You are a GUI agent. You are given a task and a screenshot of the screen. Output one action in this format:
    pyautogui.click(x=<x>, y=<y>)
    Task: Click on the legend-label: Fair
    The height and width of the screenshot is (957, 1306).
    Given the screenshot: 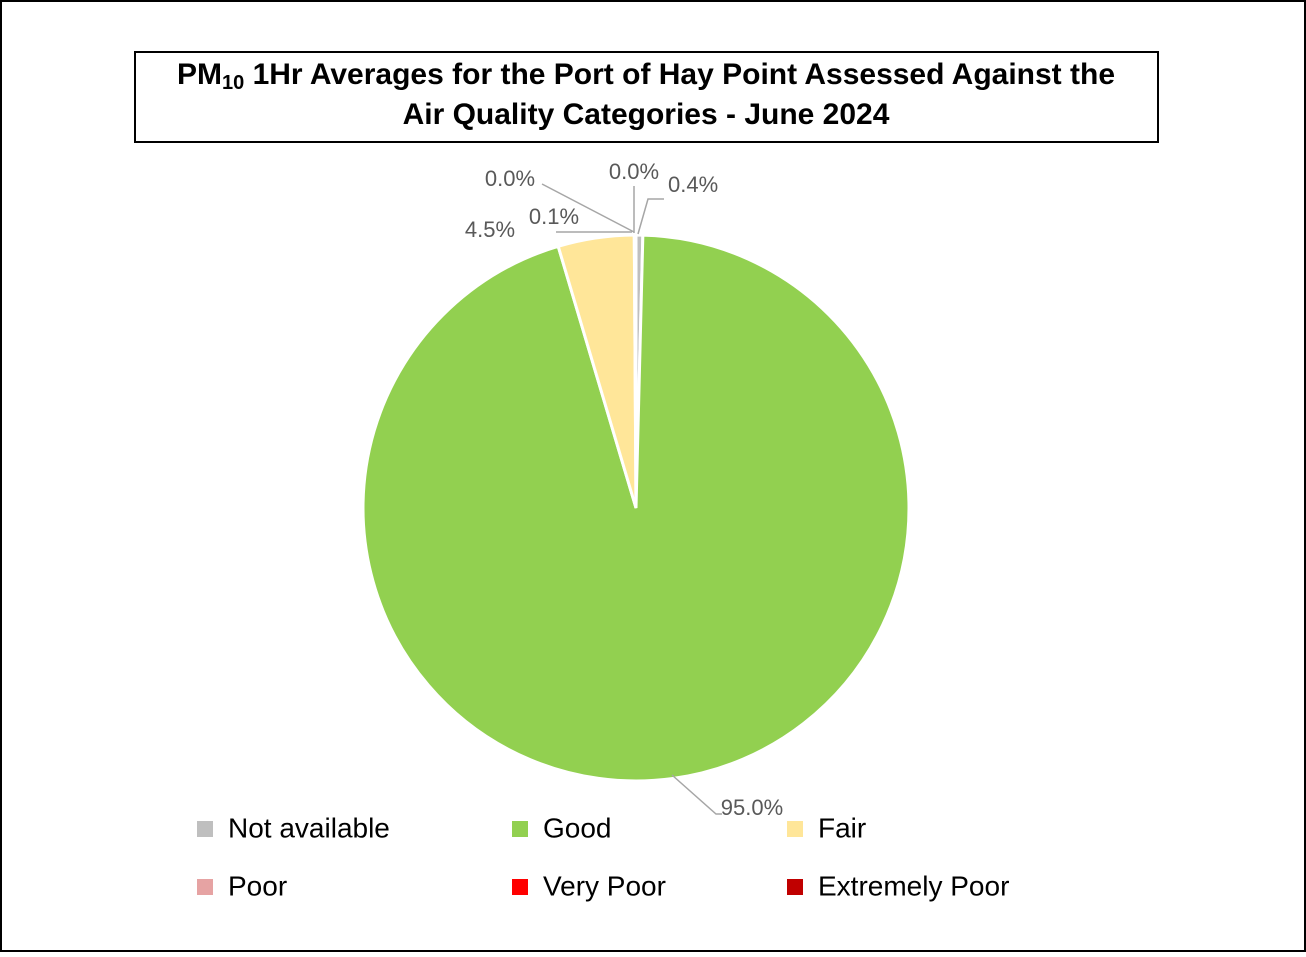 What is the action you would take?
    pyautogui.click(x=842, y=827)
    